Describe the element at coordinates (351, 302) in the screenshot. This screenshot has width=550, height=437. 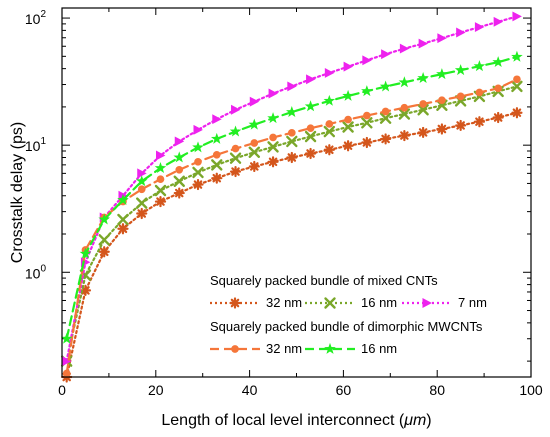
I see `legend-item: 16 nm` at that location.